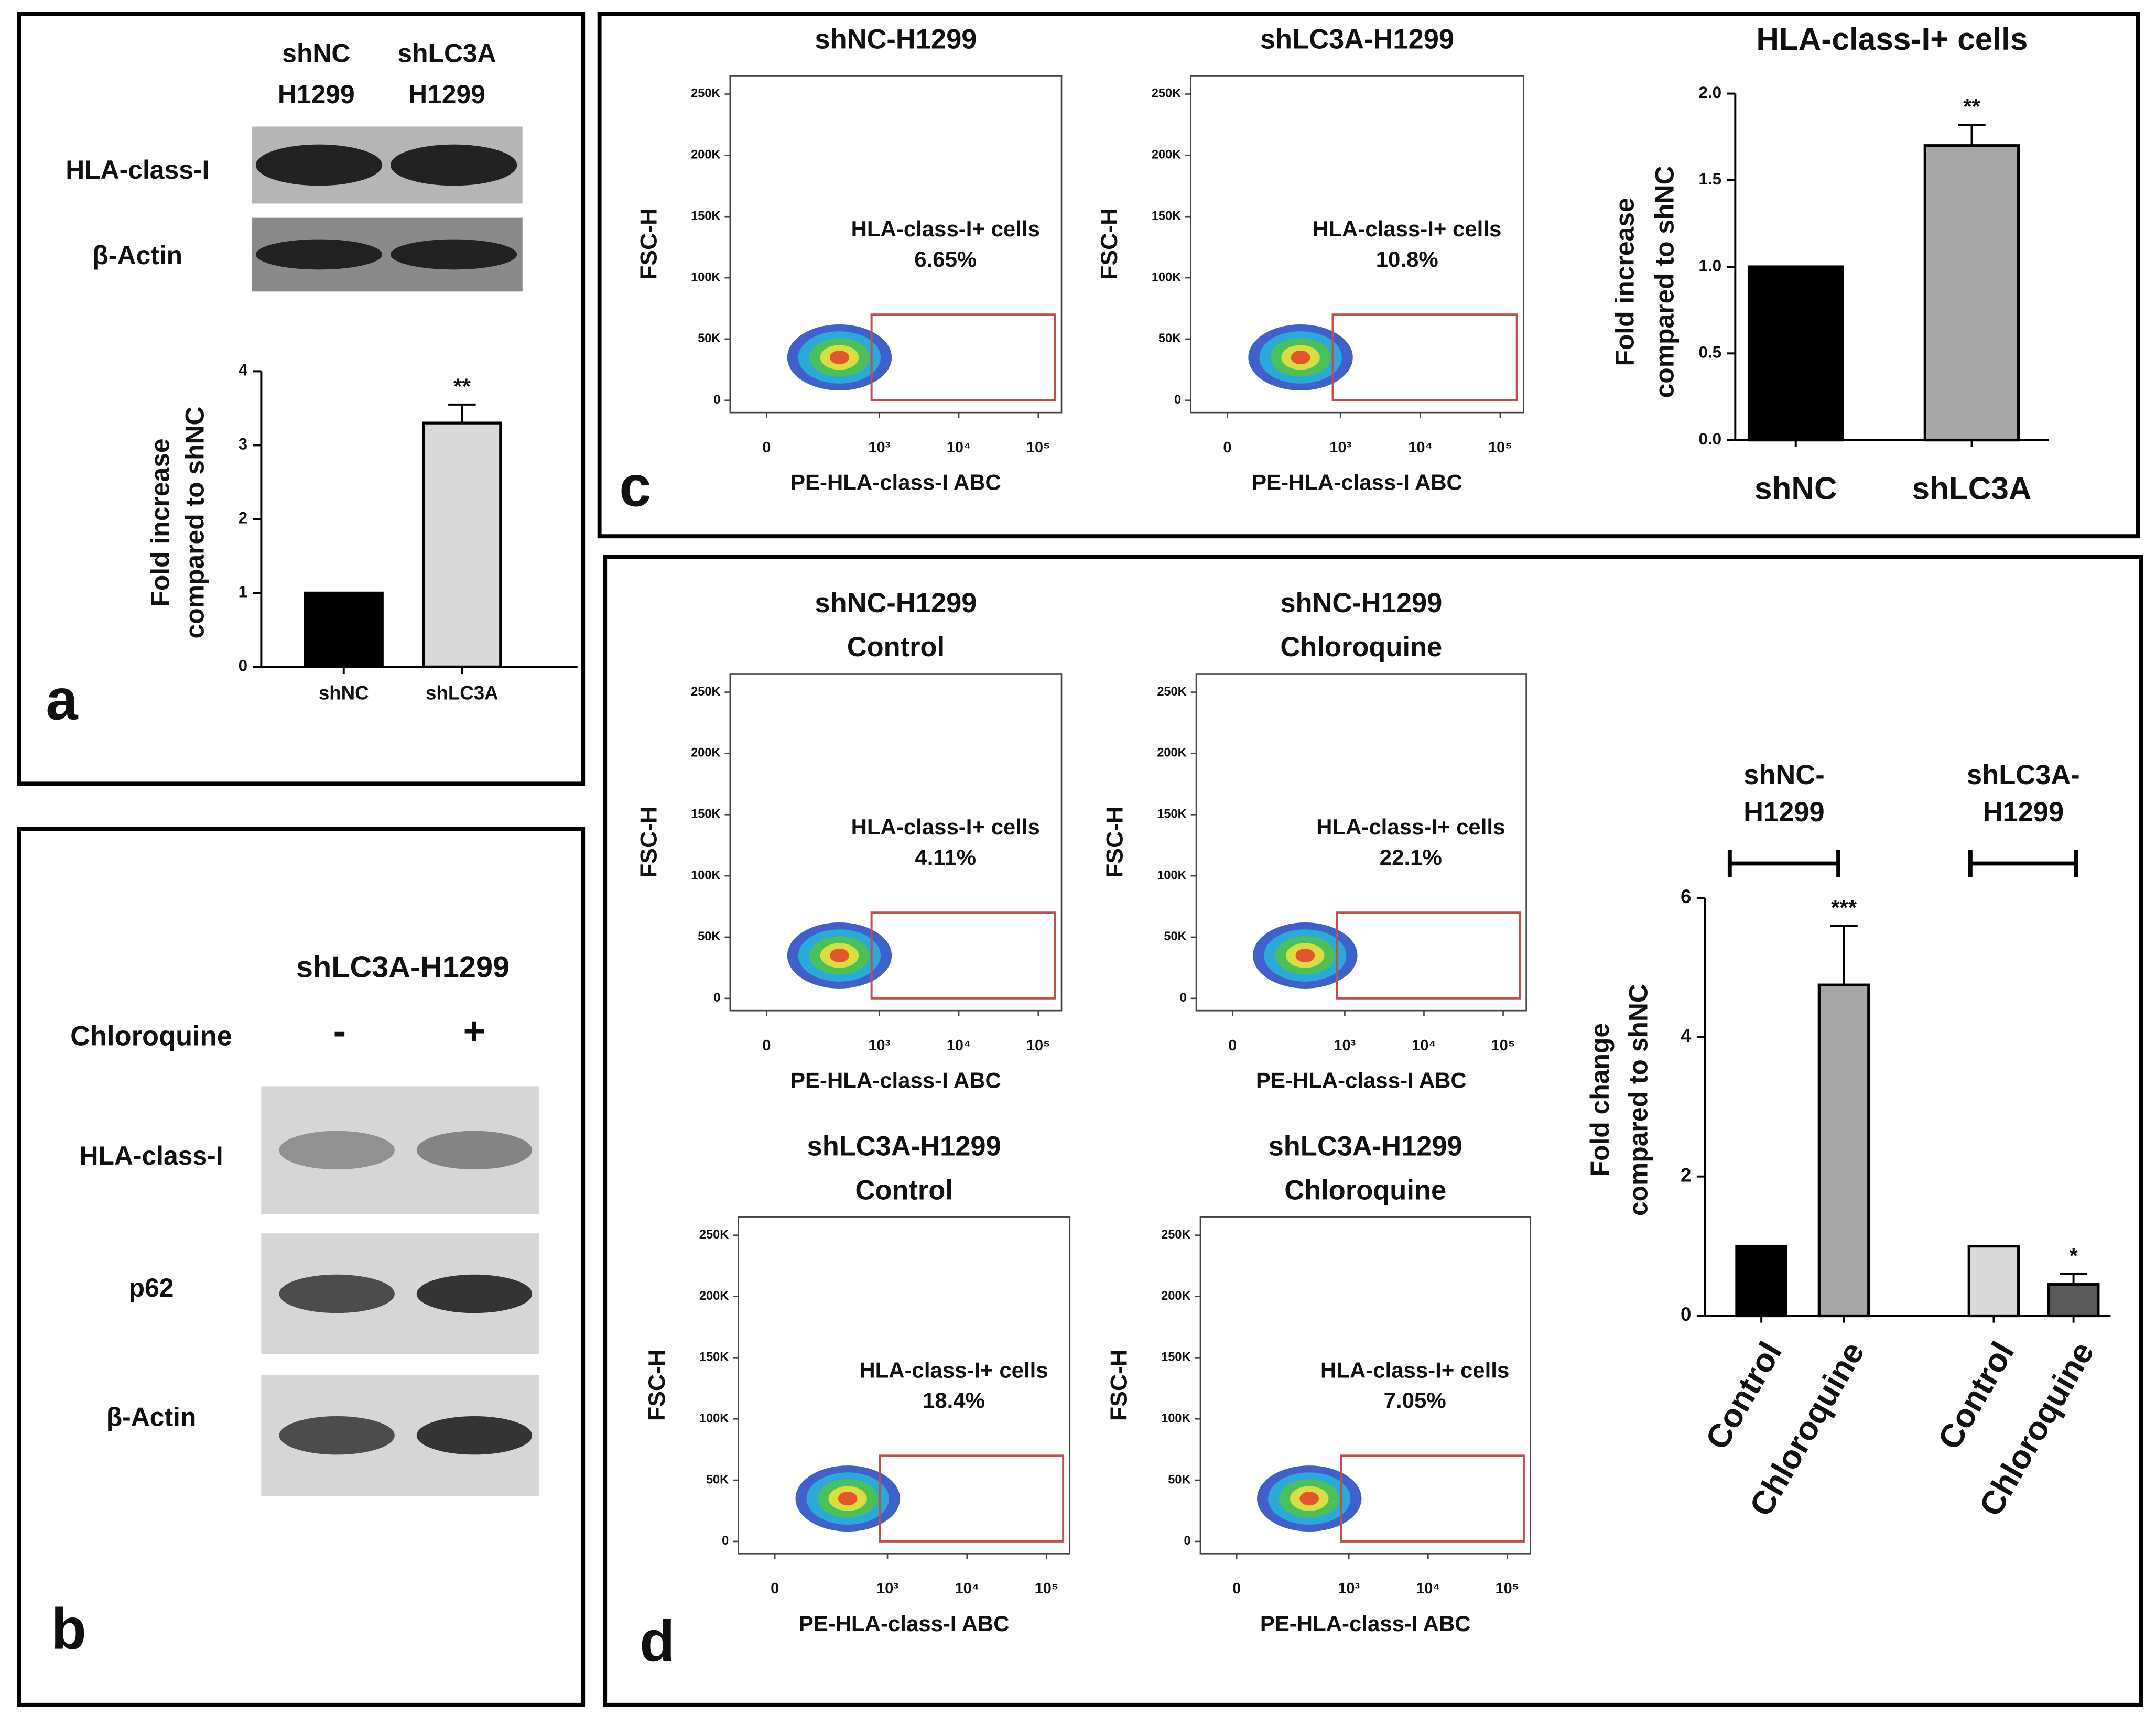 Image resolution: width=2156 pixels, height=1727 pixels. What do you see at coordinates (635, 486) in the screenshot?
I see `panel-letter: c` at bounding box center [635, 486].